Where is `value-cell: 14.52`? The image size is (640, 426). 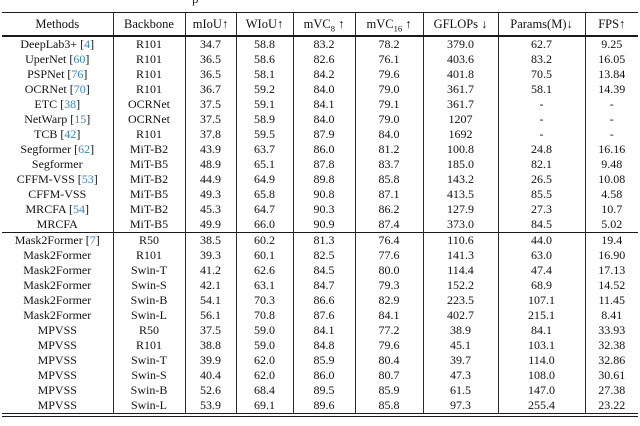
value-cell: 14.52 is located at coordinates (611, 285).